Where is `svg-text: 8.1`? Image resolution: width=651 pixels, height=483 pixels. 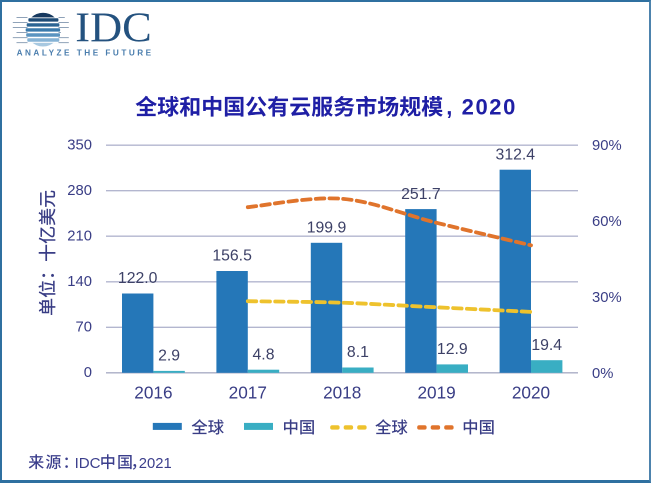
svg-text: 8.1 is located at coordinates (358, 352).